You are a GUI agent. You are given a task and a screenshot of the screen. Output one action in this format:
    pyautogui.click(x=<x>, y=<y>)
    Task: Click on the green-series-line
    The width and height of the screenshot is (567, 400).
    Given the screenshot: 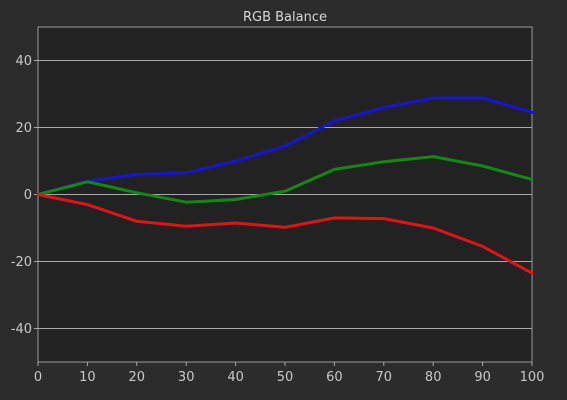 What is the action you would take?
    pyautogui.click(x=285, y=179)
    